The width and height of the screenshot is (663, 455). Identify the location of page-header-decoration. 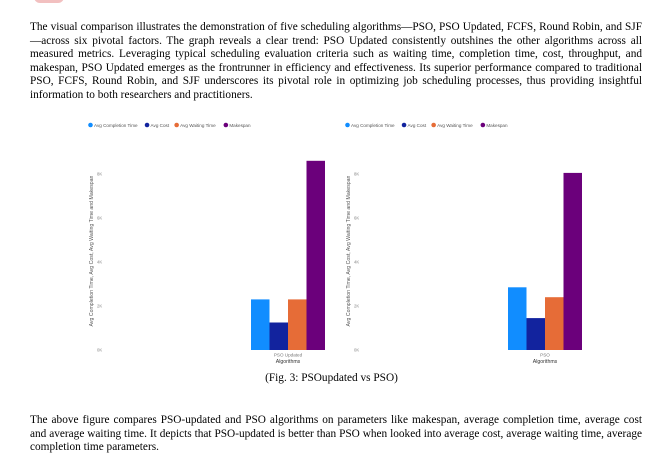
(49, 1).